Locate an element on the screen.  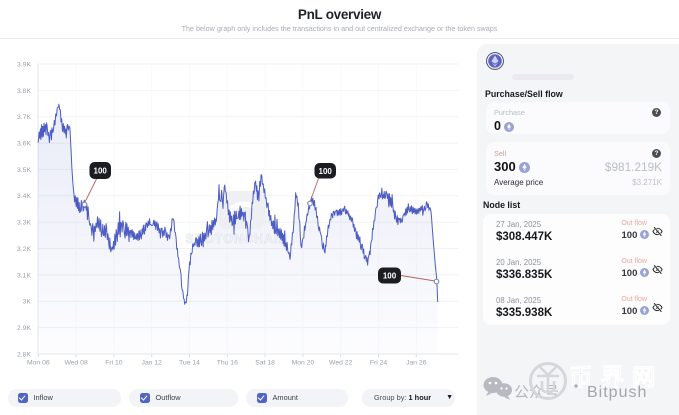
svg-text: 3.4K is located at coordinates (24, 196).